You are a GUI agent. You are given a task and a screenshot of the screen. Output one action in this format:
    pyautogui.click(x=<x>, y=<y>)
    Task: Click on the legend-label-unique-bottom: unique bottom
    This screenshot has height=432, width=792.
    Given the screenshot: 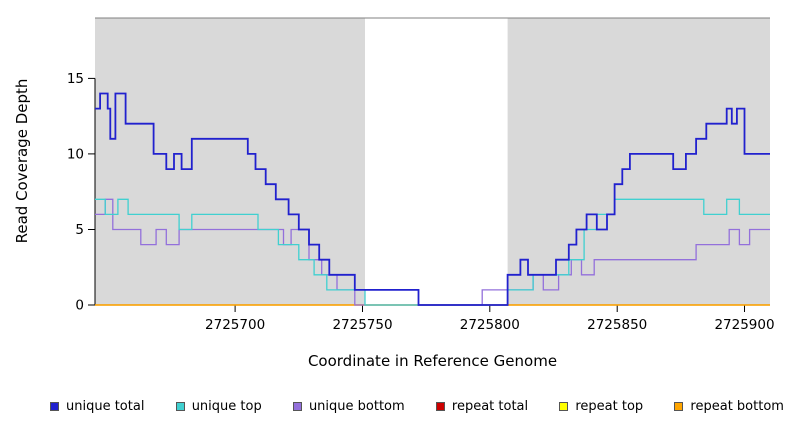 What is the action you would take?
    pyautogui.click(x=356, y=406)
    